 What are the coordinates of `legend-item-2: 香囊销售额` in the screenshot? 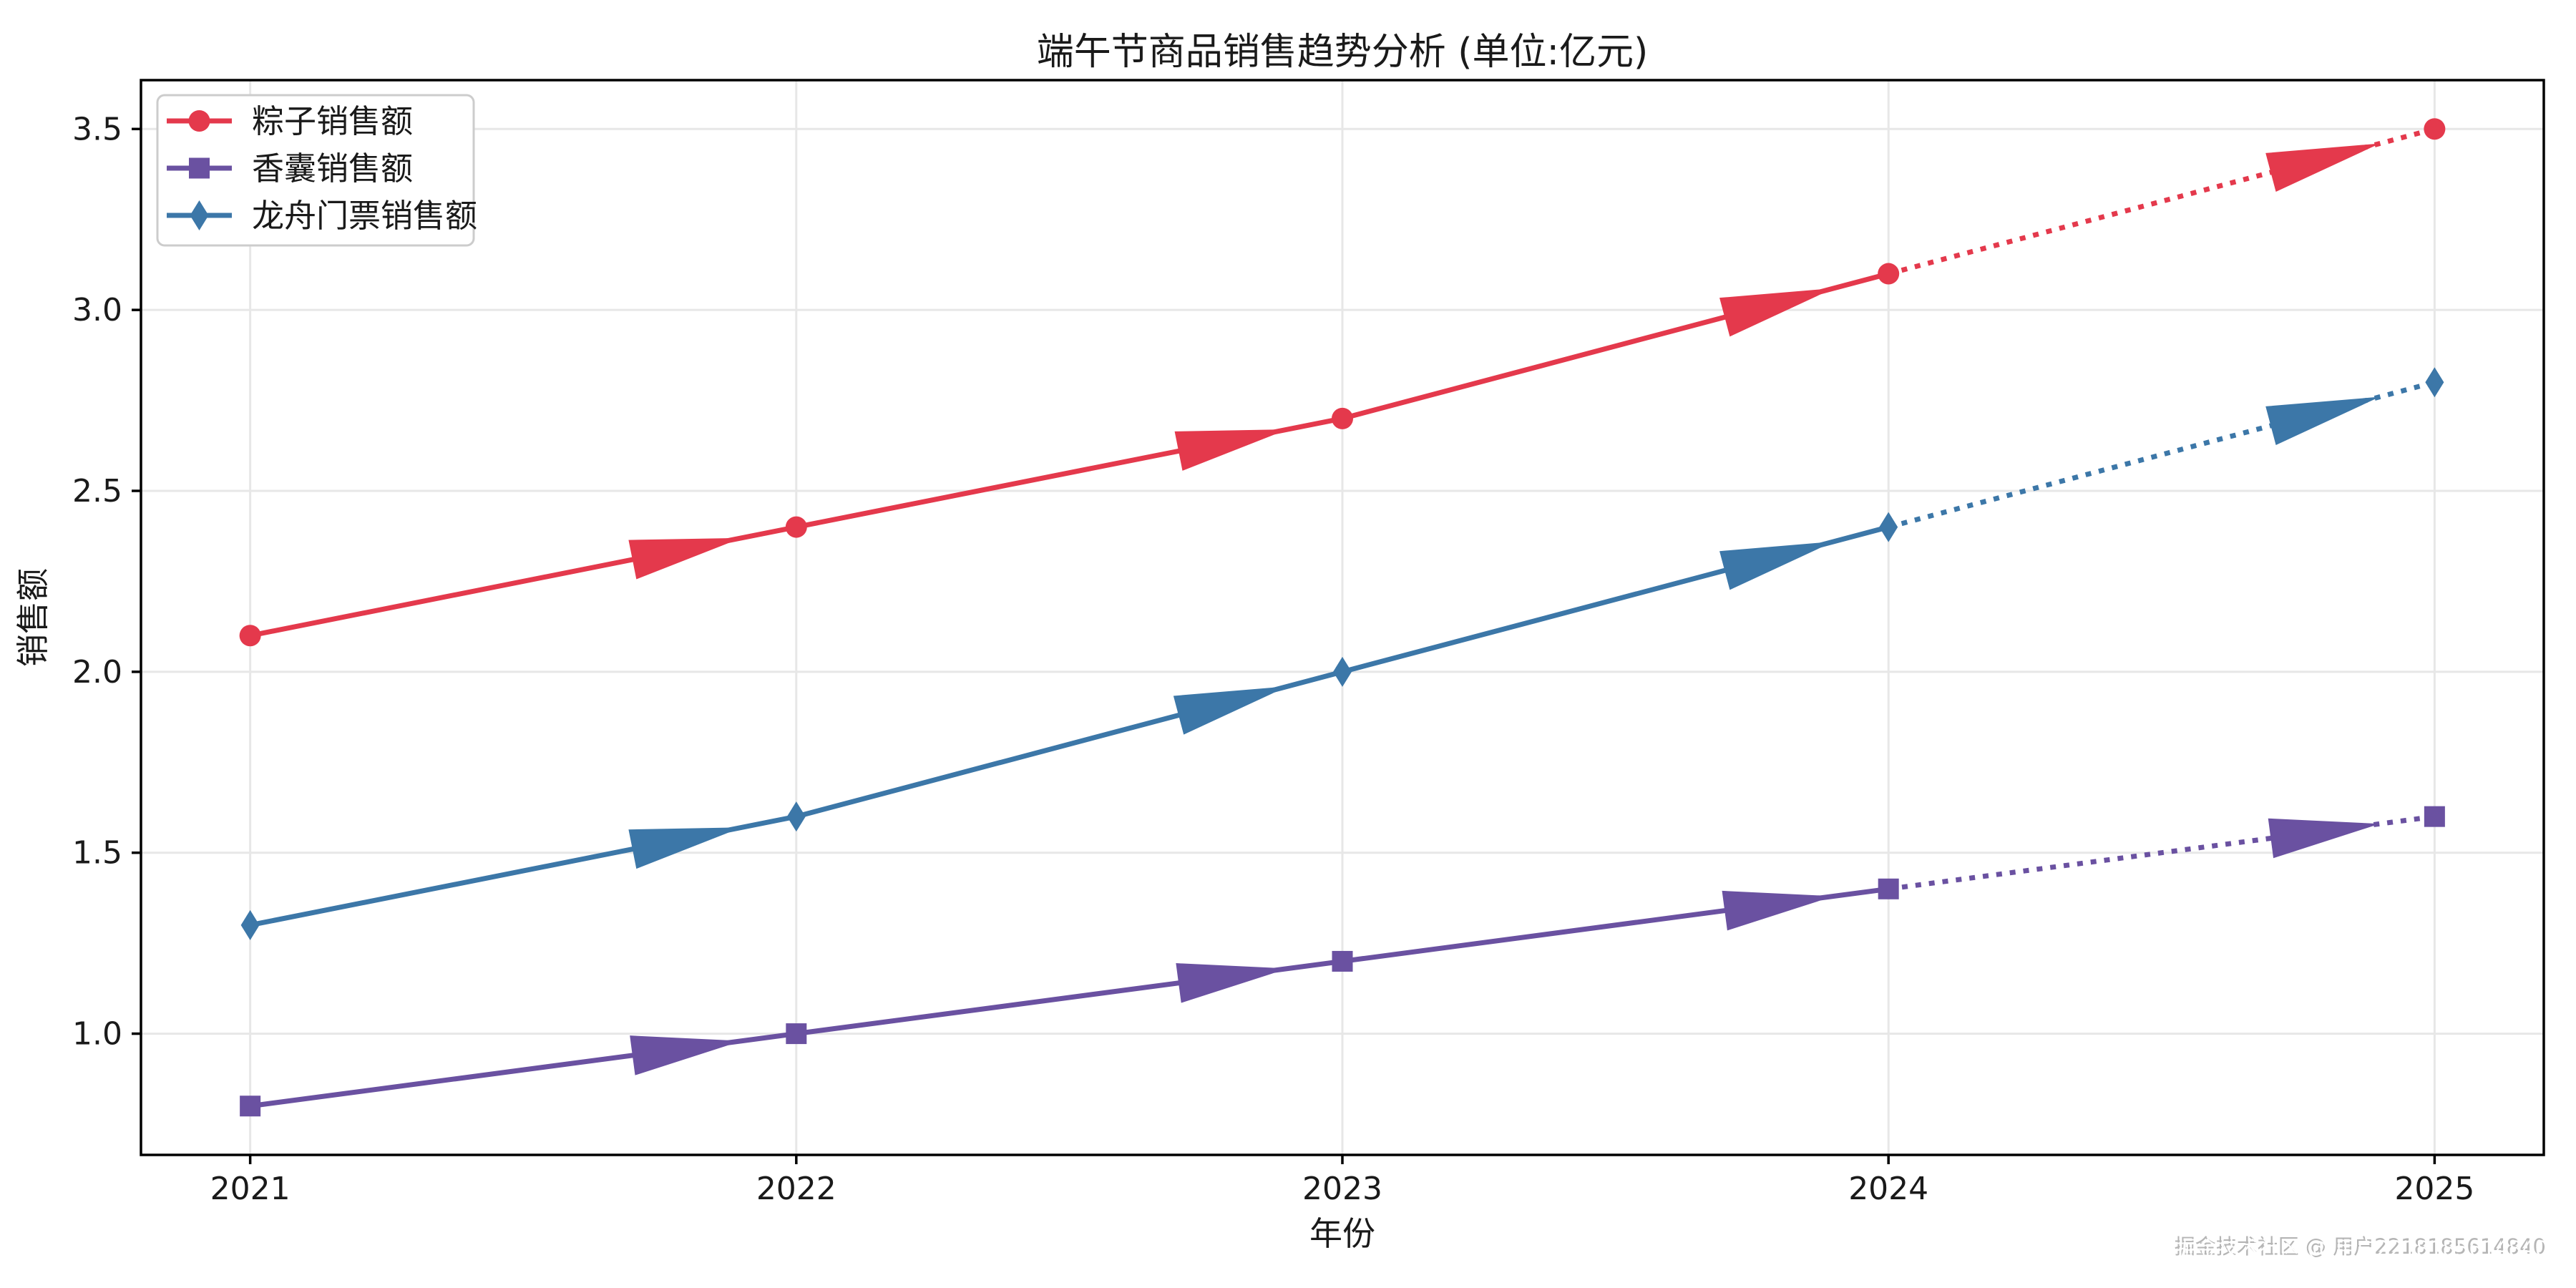 It's located at (290, 168).